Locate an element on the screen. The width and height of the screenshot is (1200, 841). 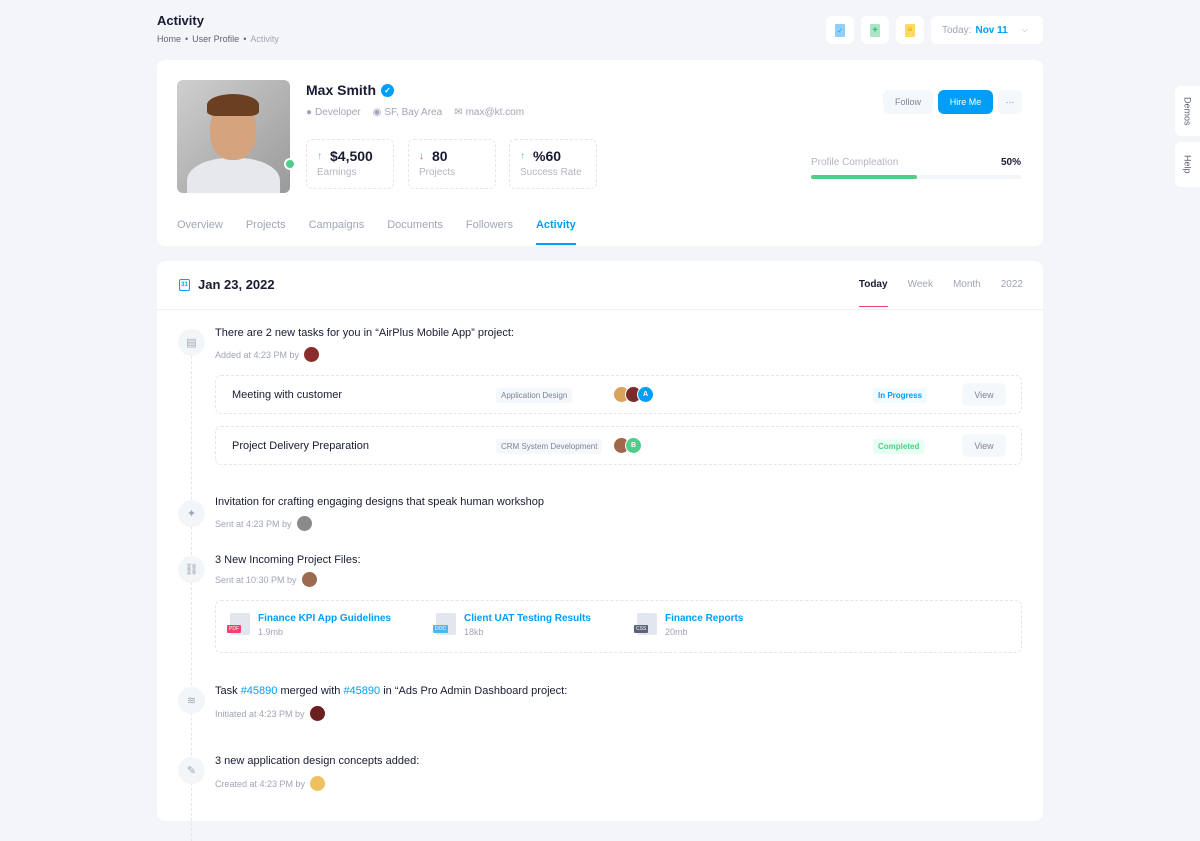
tab-documents: Documents is located at coordinates (415, 225).